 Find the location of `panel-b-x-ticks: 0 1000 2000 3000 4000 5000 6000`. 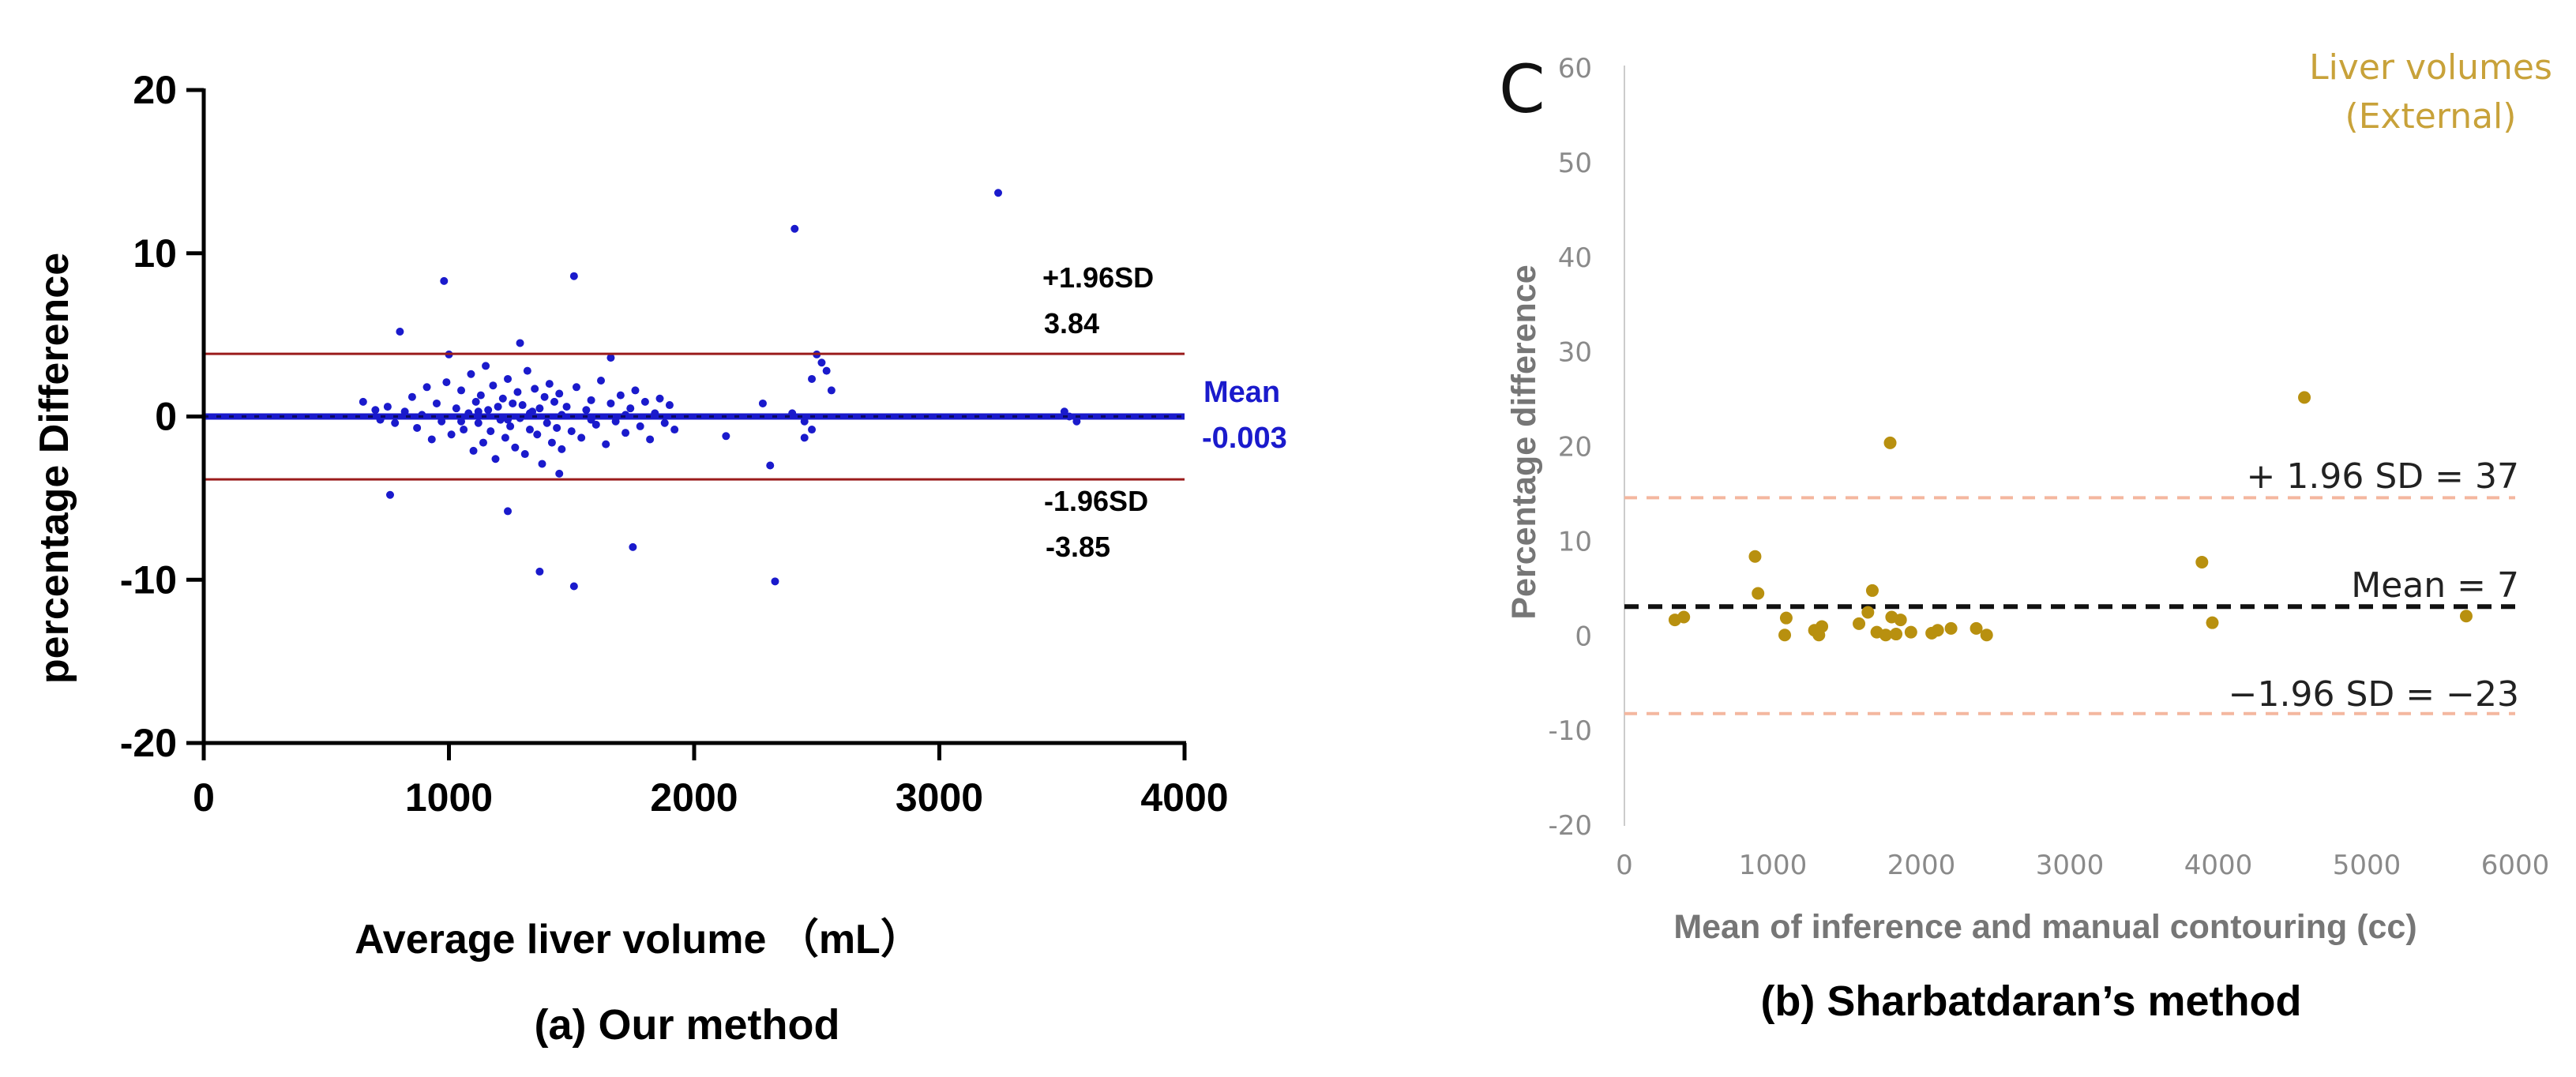

panel-b-x-ticks: 0 1000 2000 3000 4000 5000 6000 is located at coordinates (2082, 865).